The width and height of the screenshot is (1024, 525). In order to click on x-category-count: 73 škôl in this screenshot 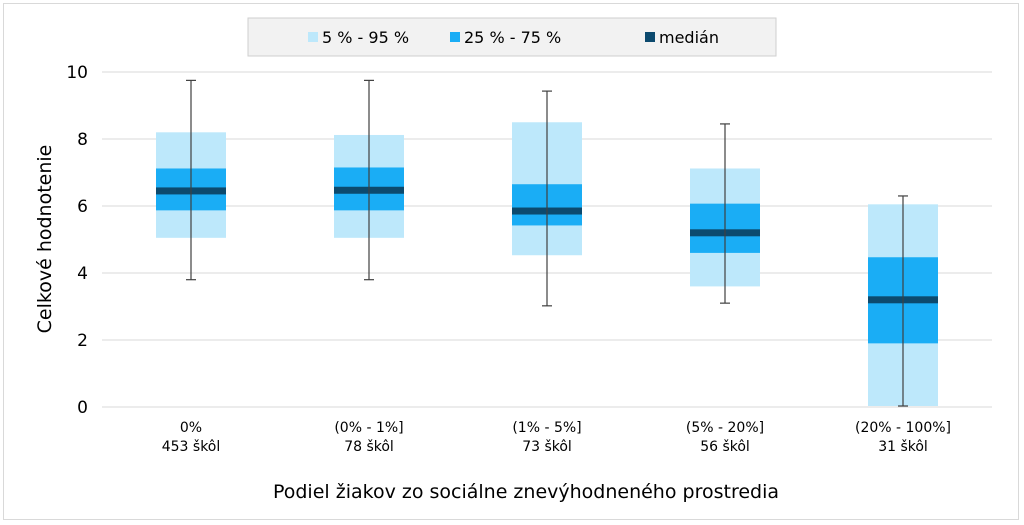, I will do `click(547, 447)`.